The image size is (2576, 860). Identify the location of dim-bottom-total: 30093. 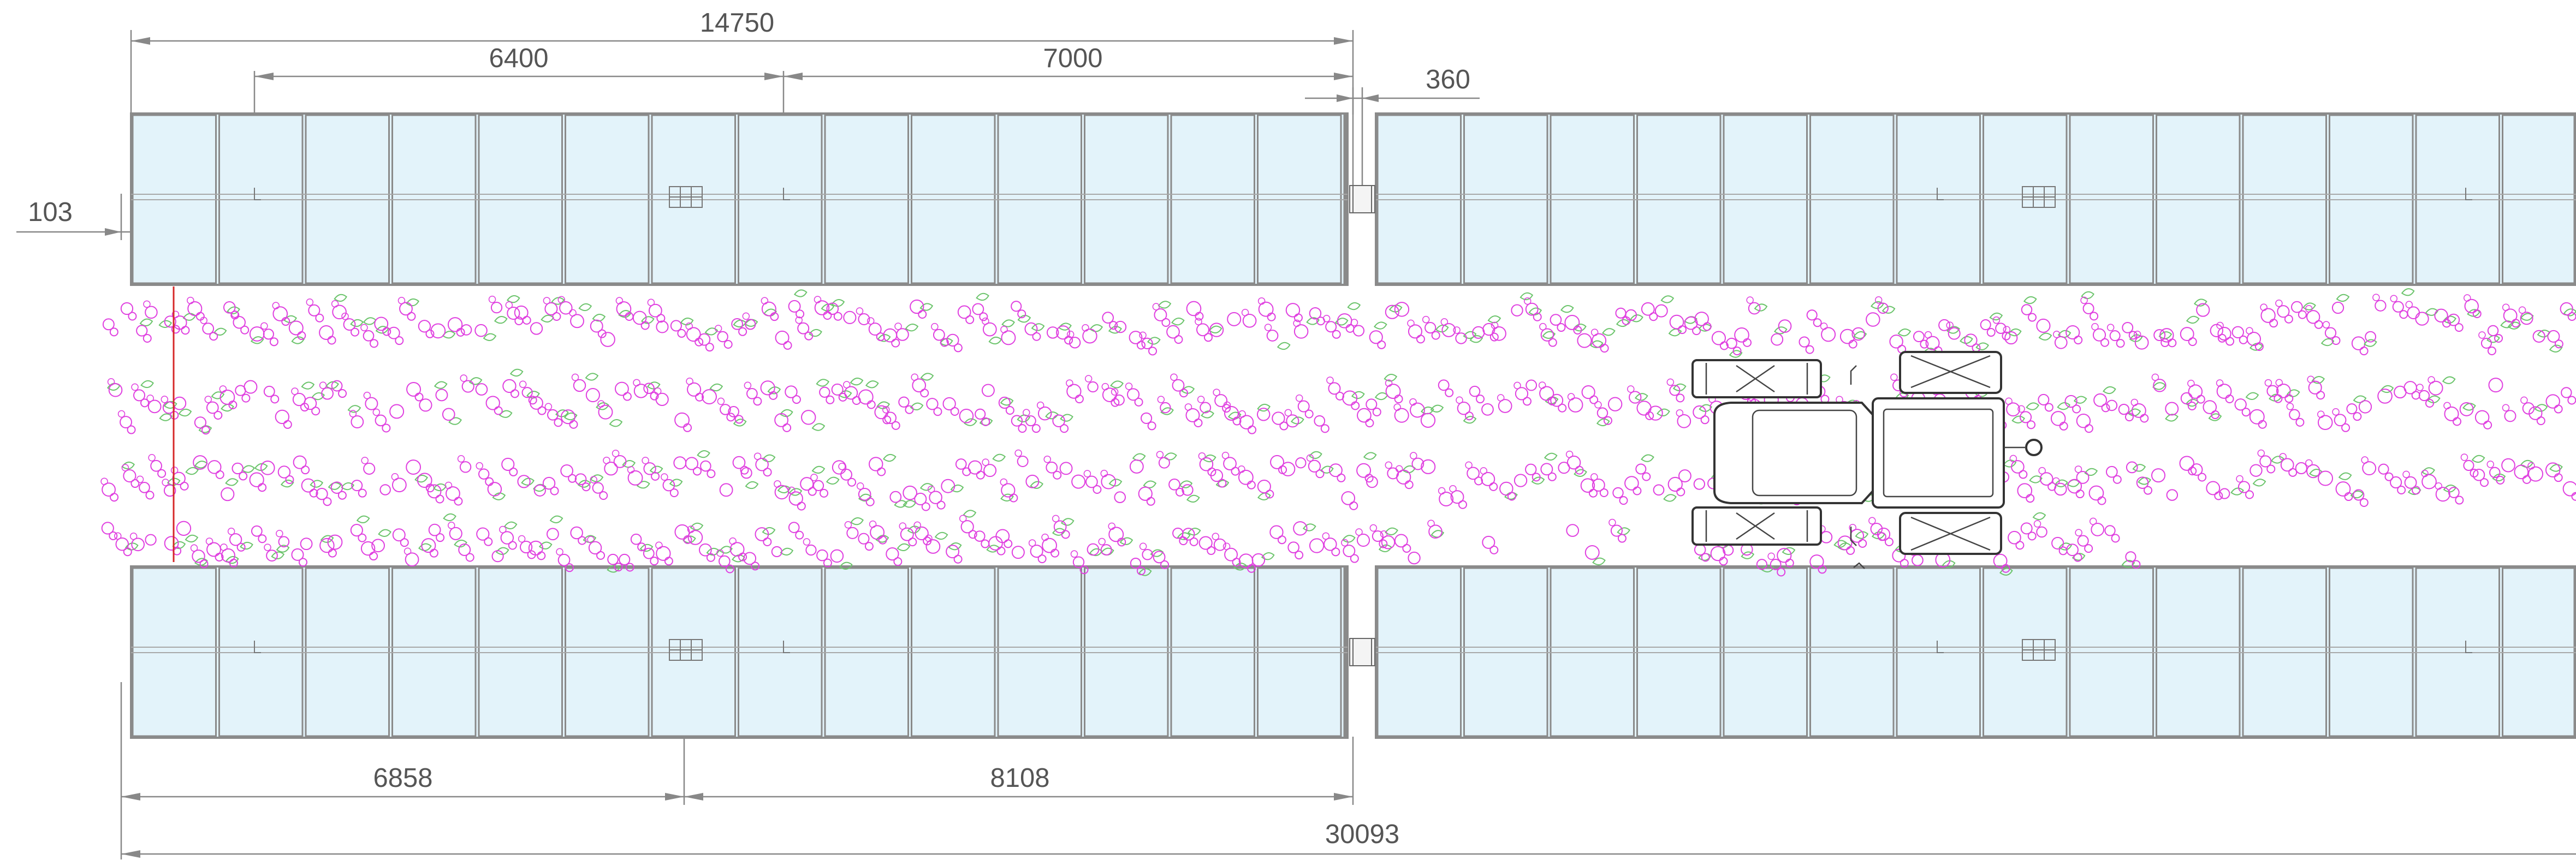
(1362, 834).